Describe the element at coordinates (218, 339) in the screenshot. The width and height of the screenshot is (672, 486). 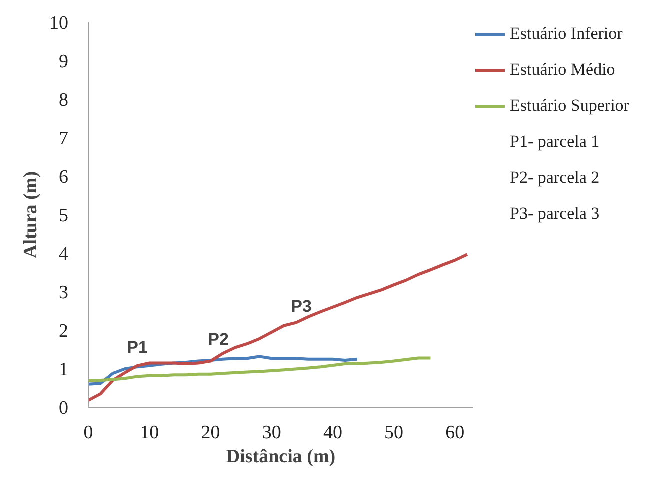
I see `annotation: P2` at that location.